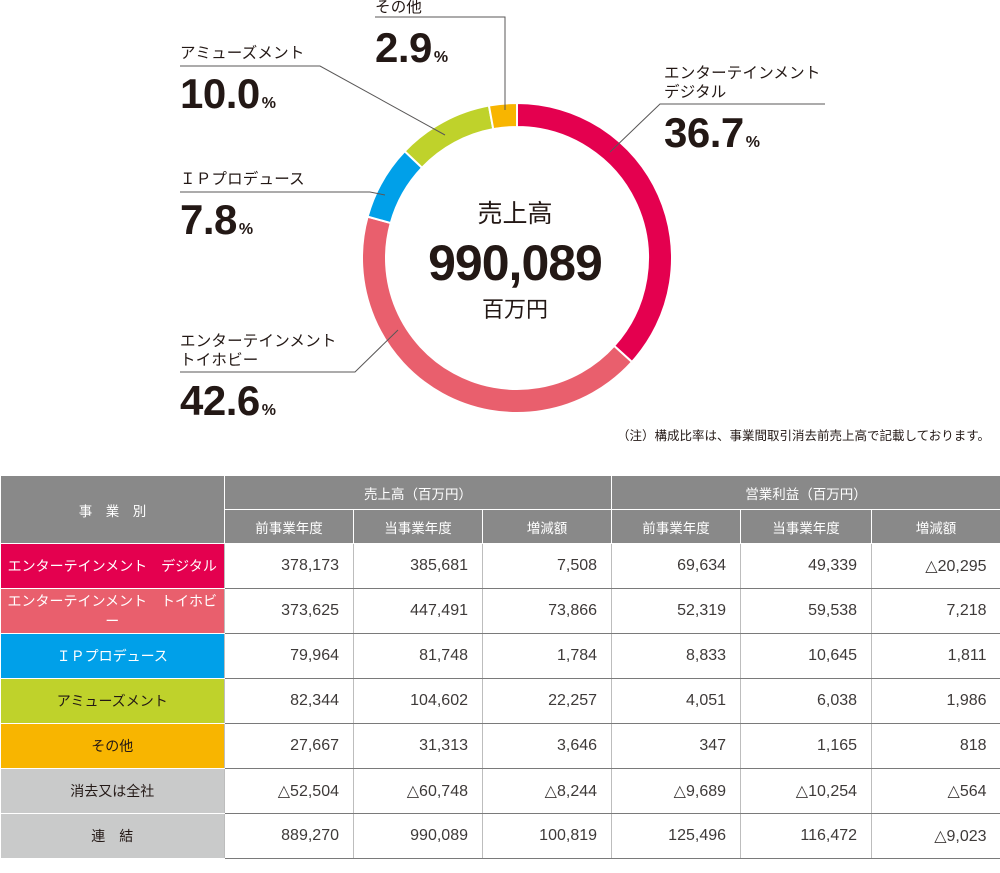 The height and width of the screenshot is (873, 1000). Describe the element at coordinates (546, 656) in the screenshot. I see `value-cell: 1,784` at that location.